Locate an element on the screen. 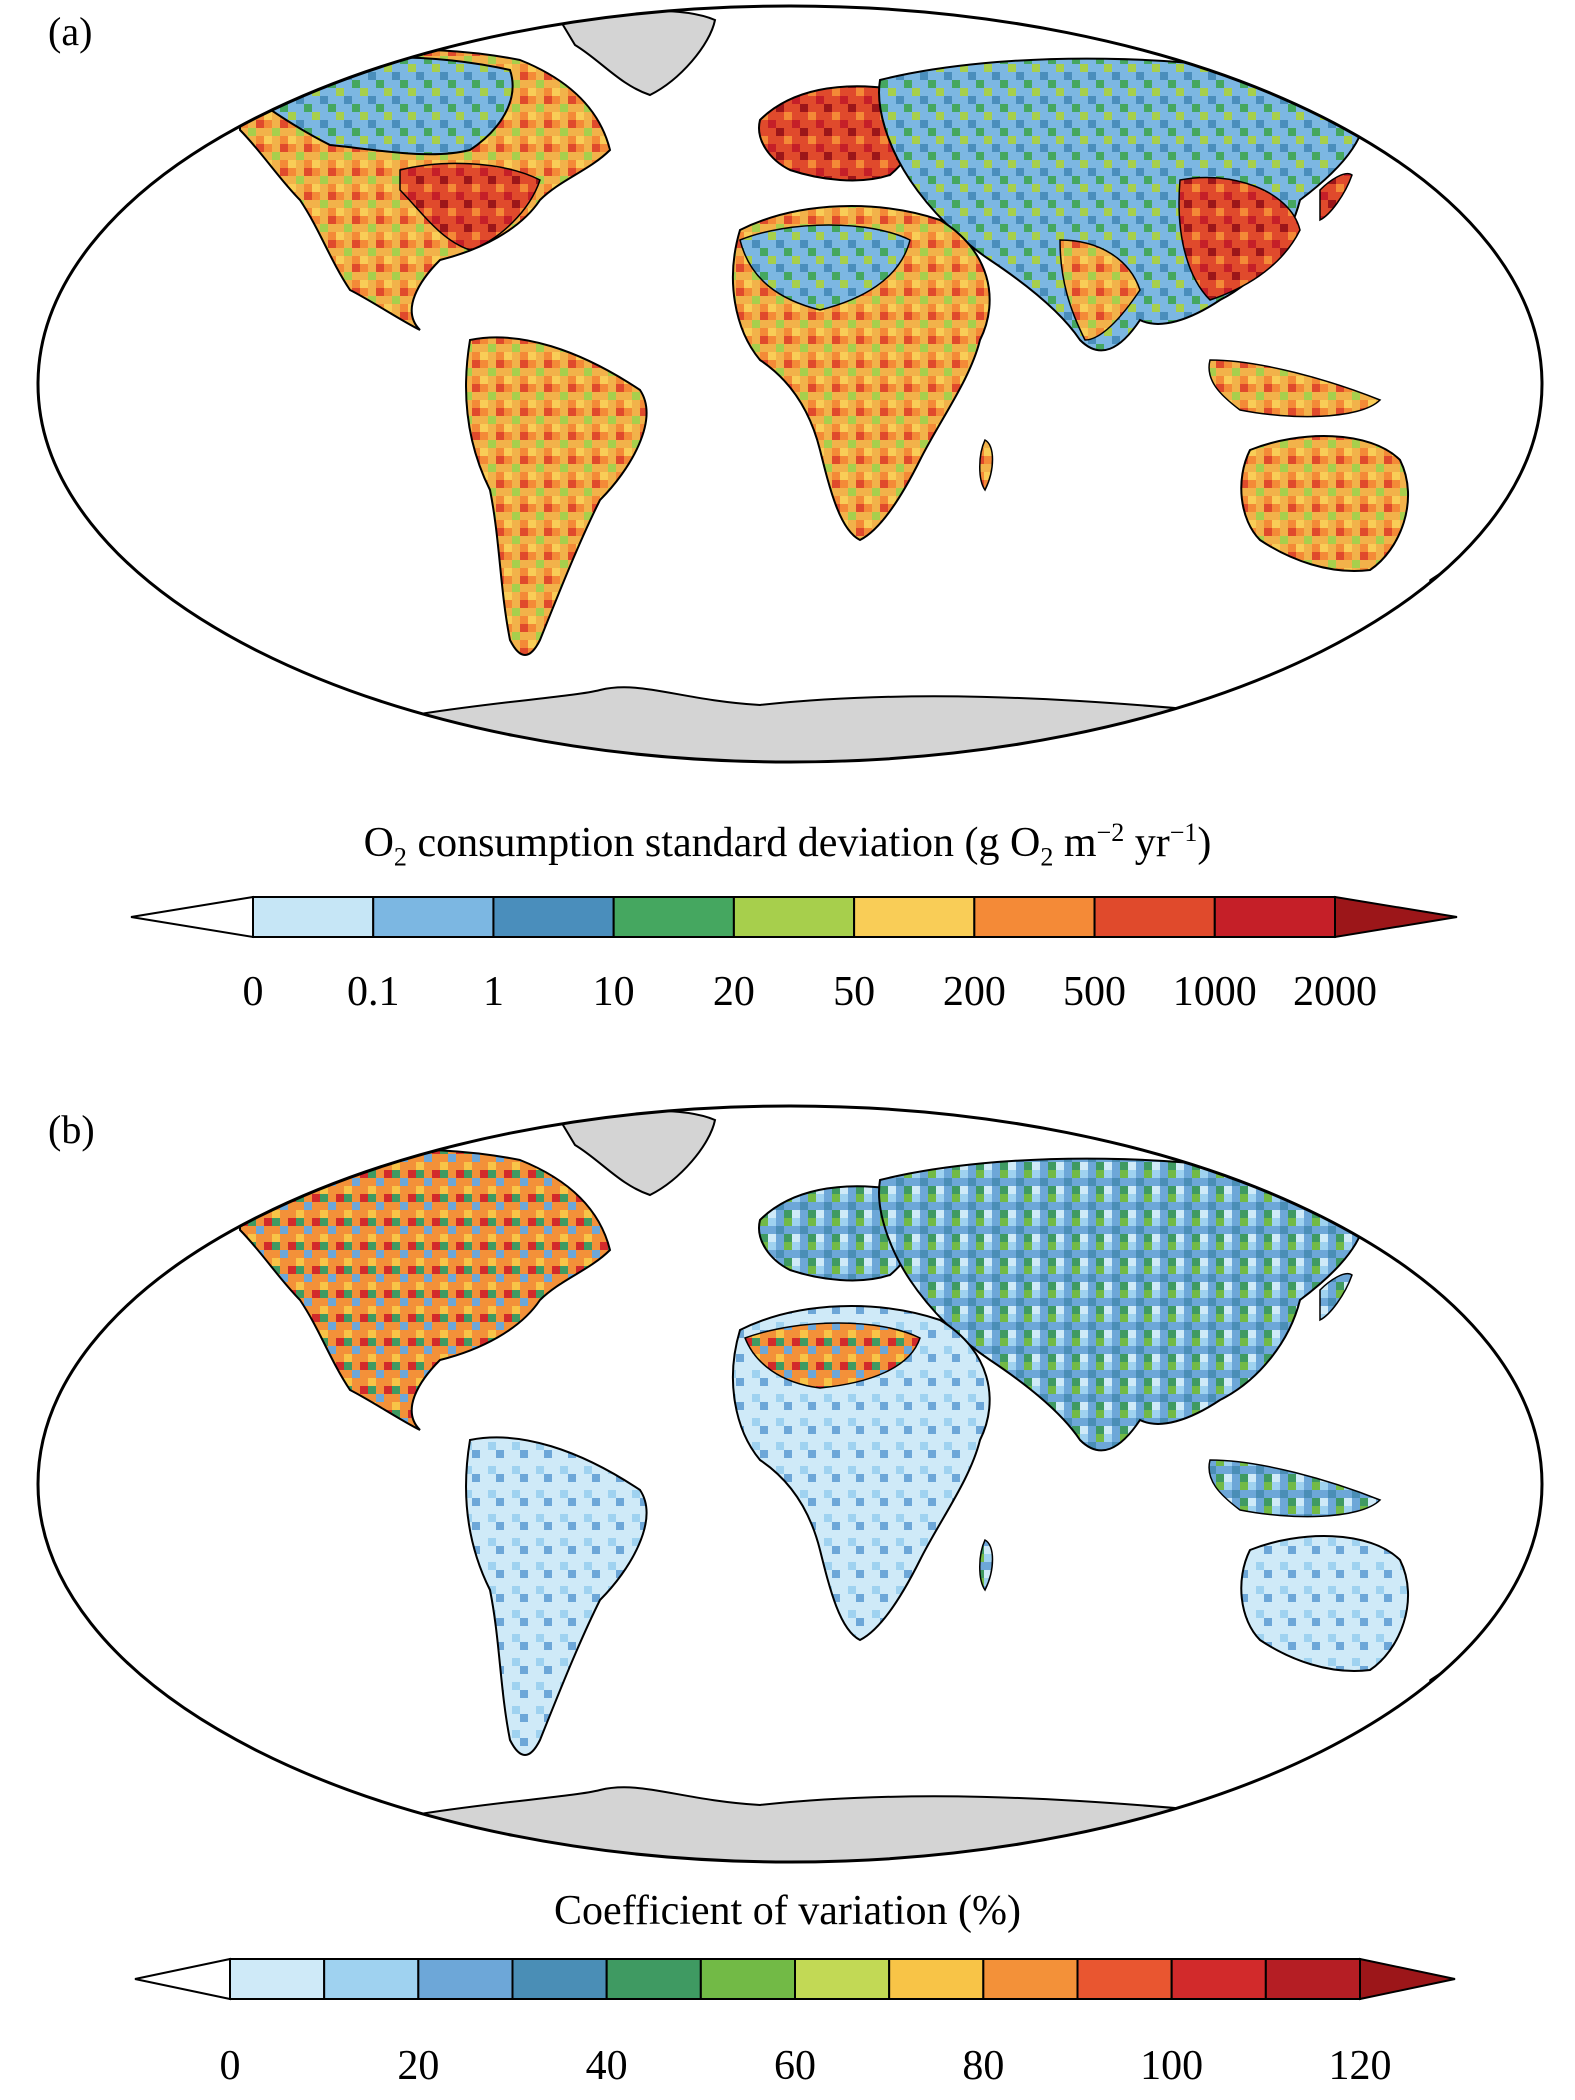  greenland-shape-b is located at coordinates (637, 1153).